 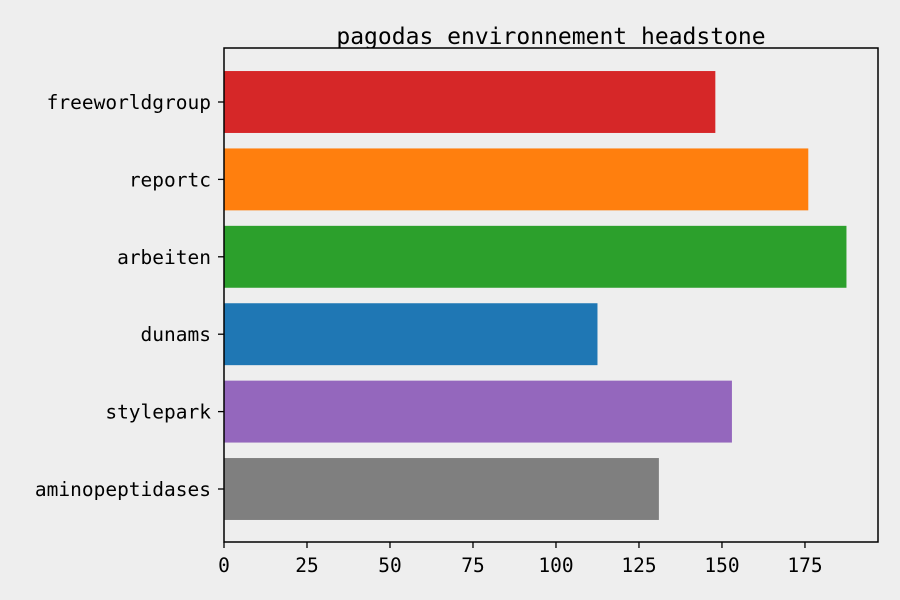 What do you see at coordinates (804, 565) in the screenshot?
I see `x-tick-label: 175` at bounding box center [804, 565].